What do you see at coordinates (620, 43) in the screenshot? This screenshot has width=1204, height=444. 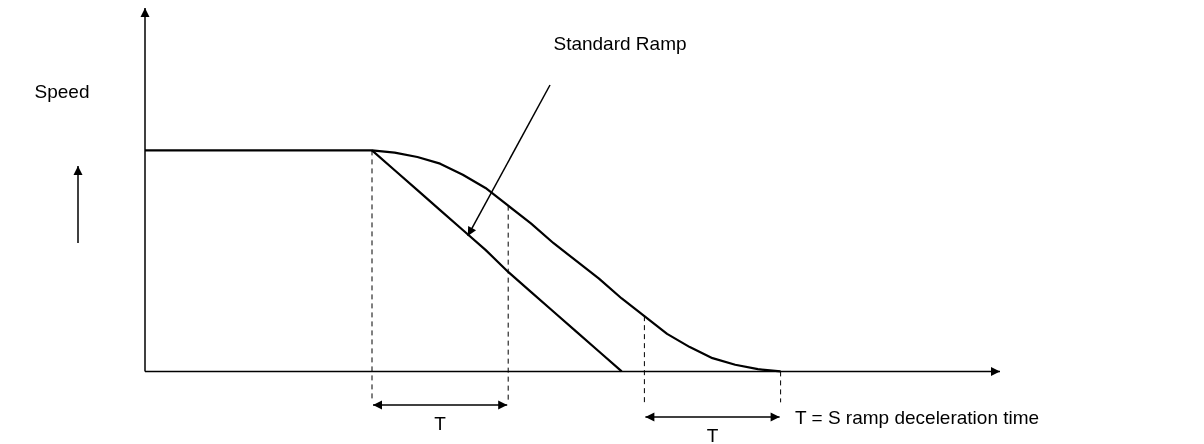 I see `text: Standard Ramp` at bounding box center [620, 43].